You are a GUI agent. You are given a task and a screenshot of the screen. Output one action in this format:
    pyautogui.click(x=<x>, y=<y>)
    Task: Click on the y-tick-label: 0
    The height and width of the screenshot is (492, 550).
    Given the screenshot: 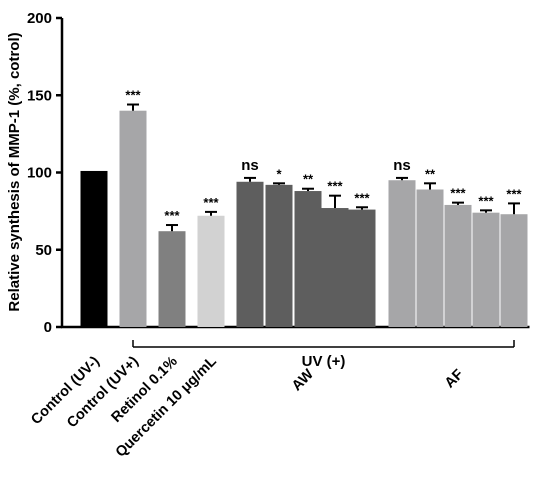 What is the action you would take?
    pyautogui.click(x=48, y=327)
    